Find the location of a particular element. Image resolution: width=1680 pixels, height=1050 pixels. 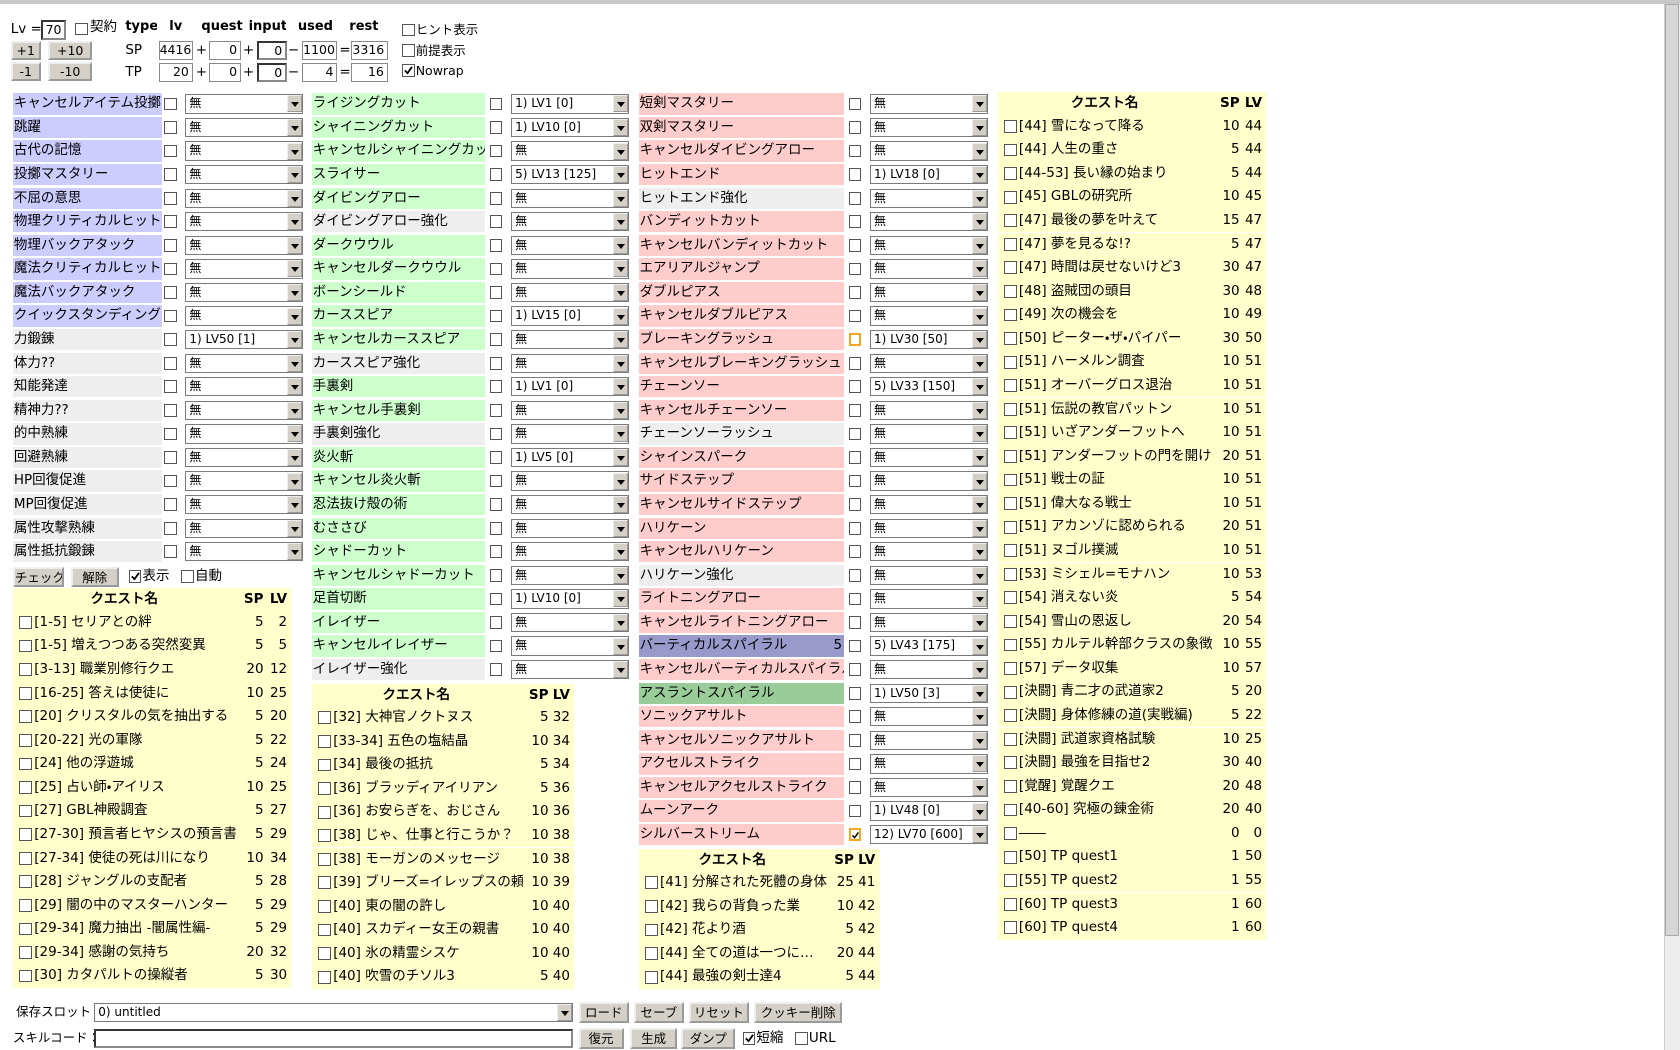

slot-button: セーブ is located at coordinates (659, 1012).